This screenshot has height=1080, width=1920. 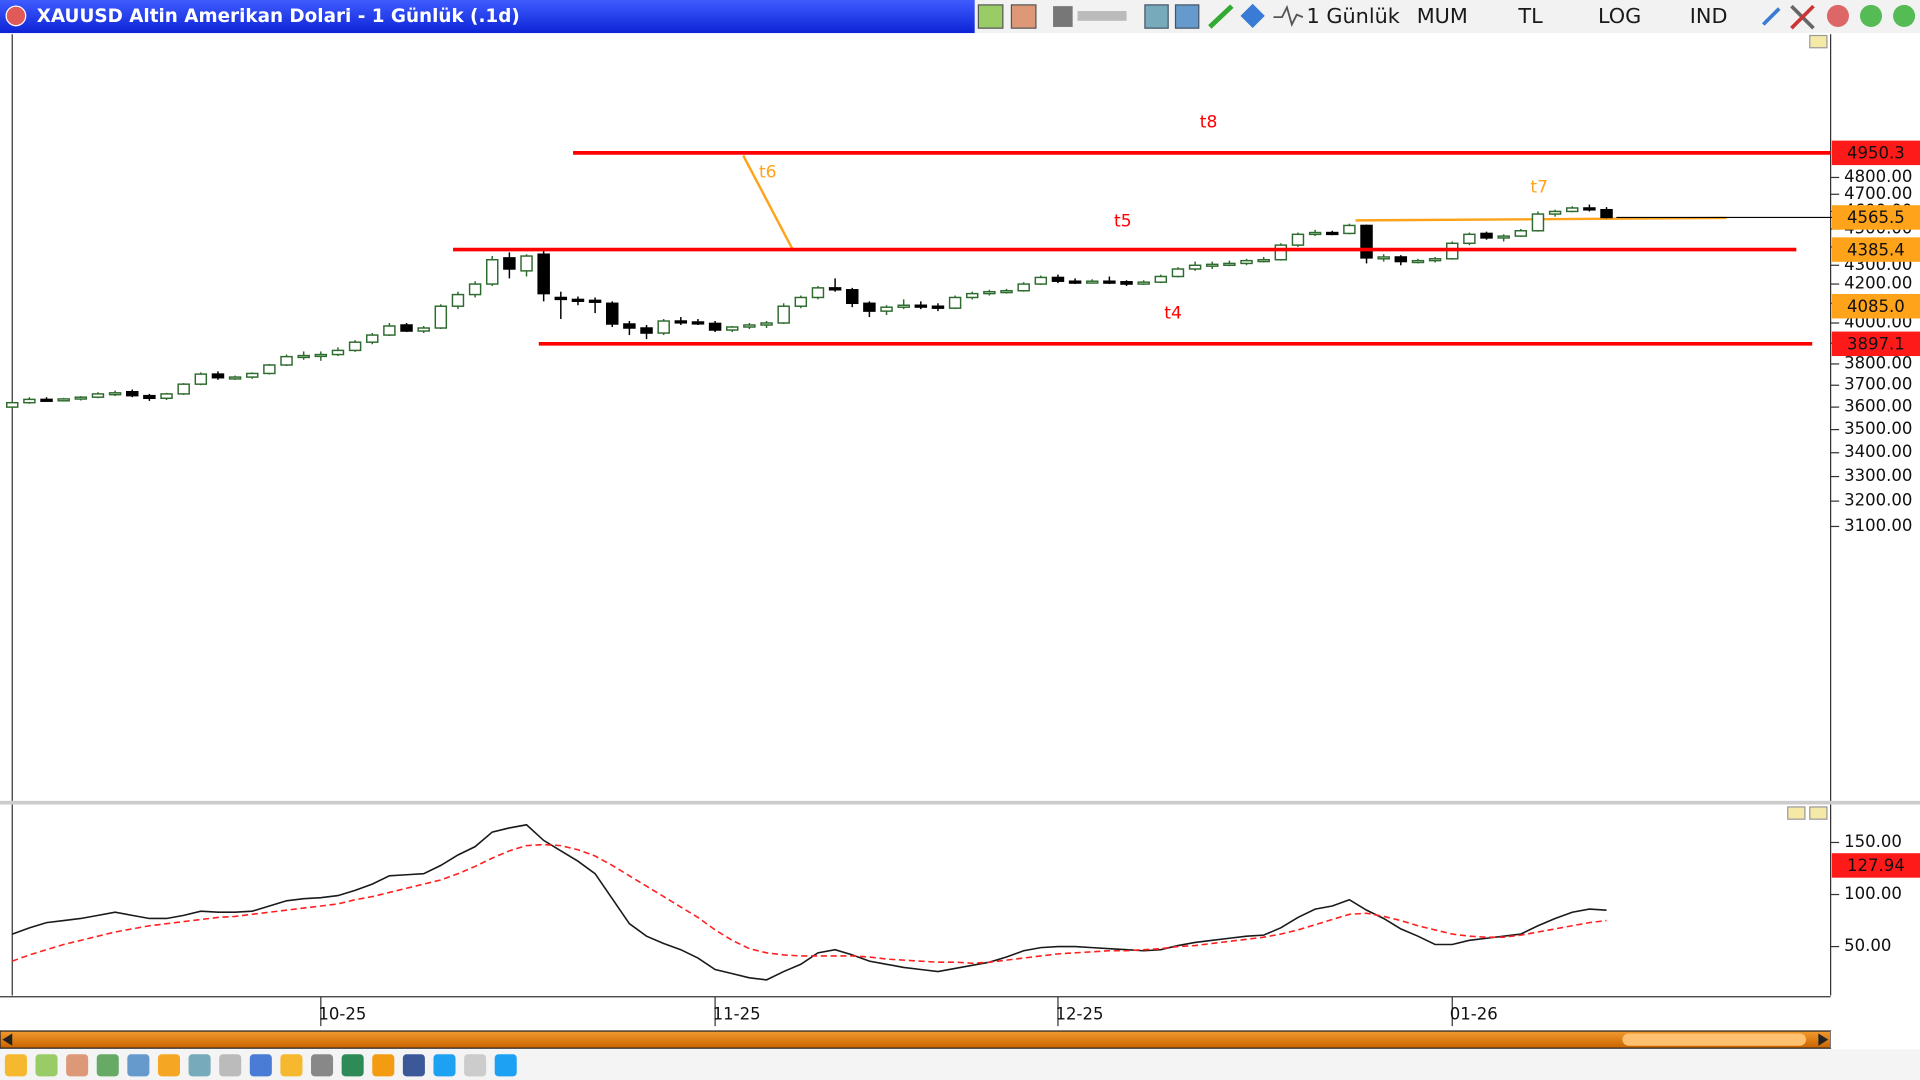 I want to click on scroll-right, so click(x=1823, y=1039).